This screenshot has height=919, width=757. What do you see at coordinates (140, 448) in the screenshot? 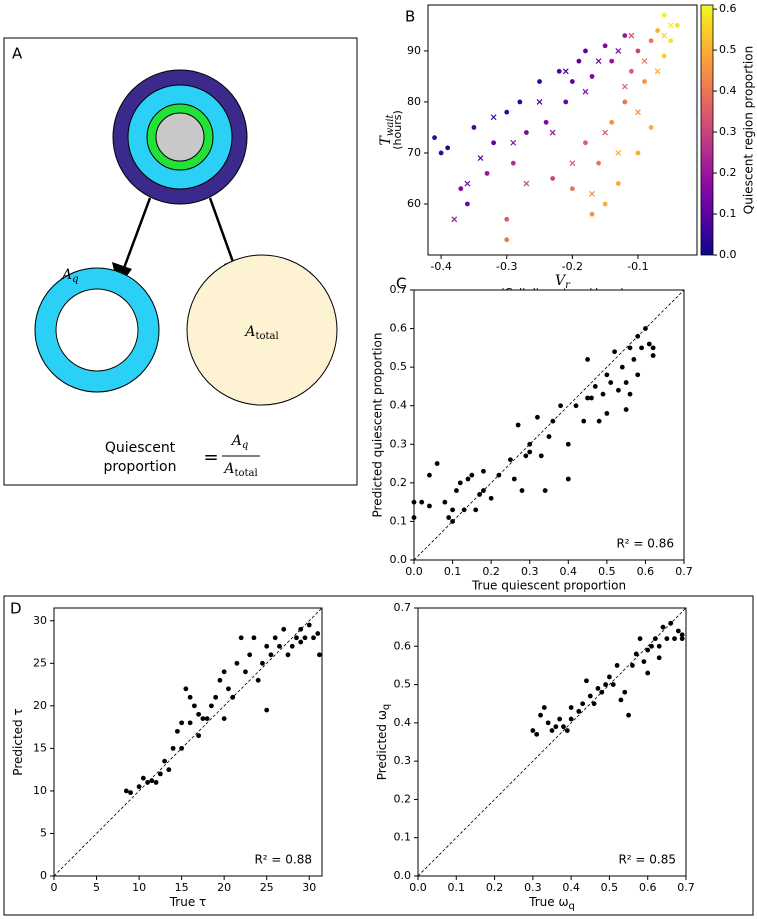
I see `formula-text: Quiescent` at bounding box center [140, 448].